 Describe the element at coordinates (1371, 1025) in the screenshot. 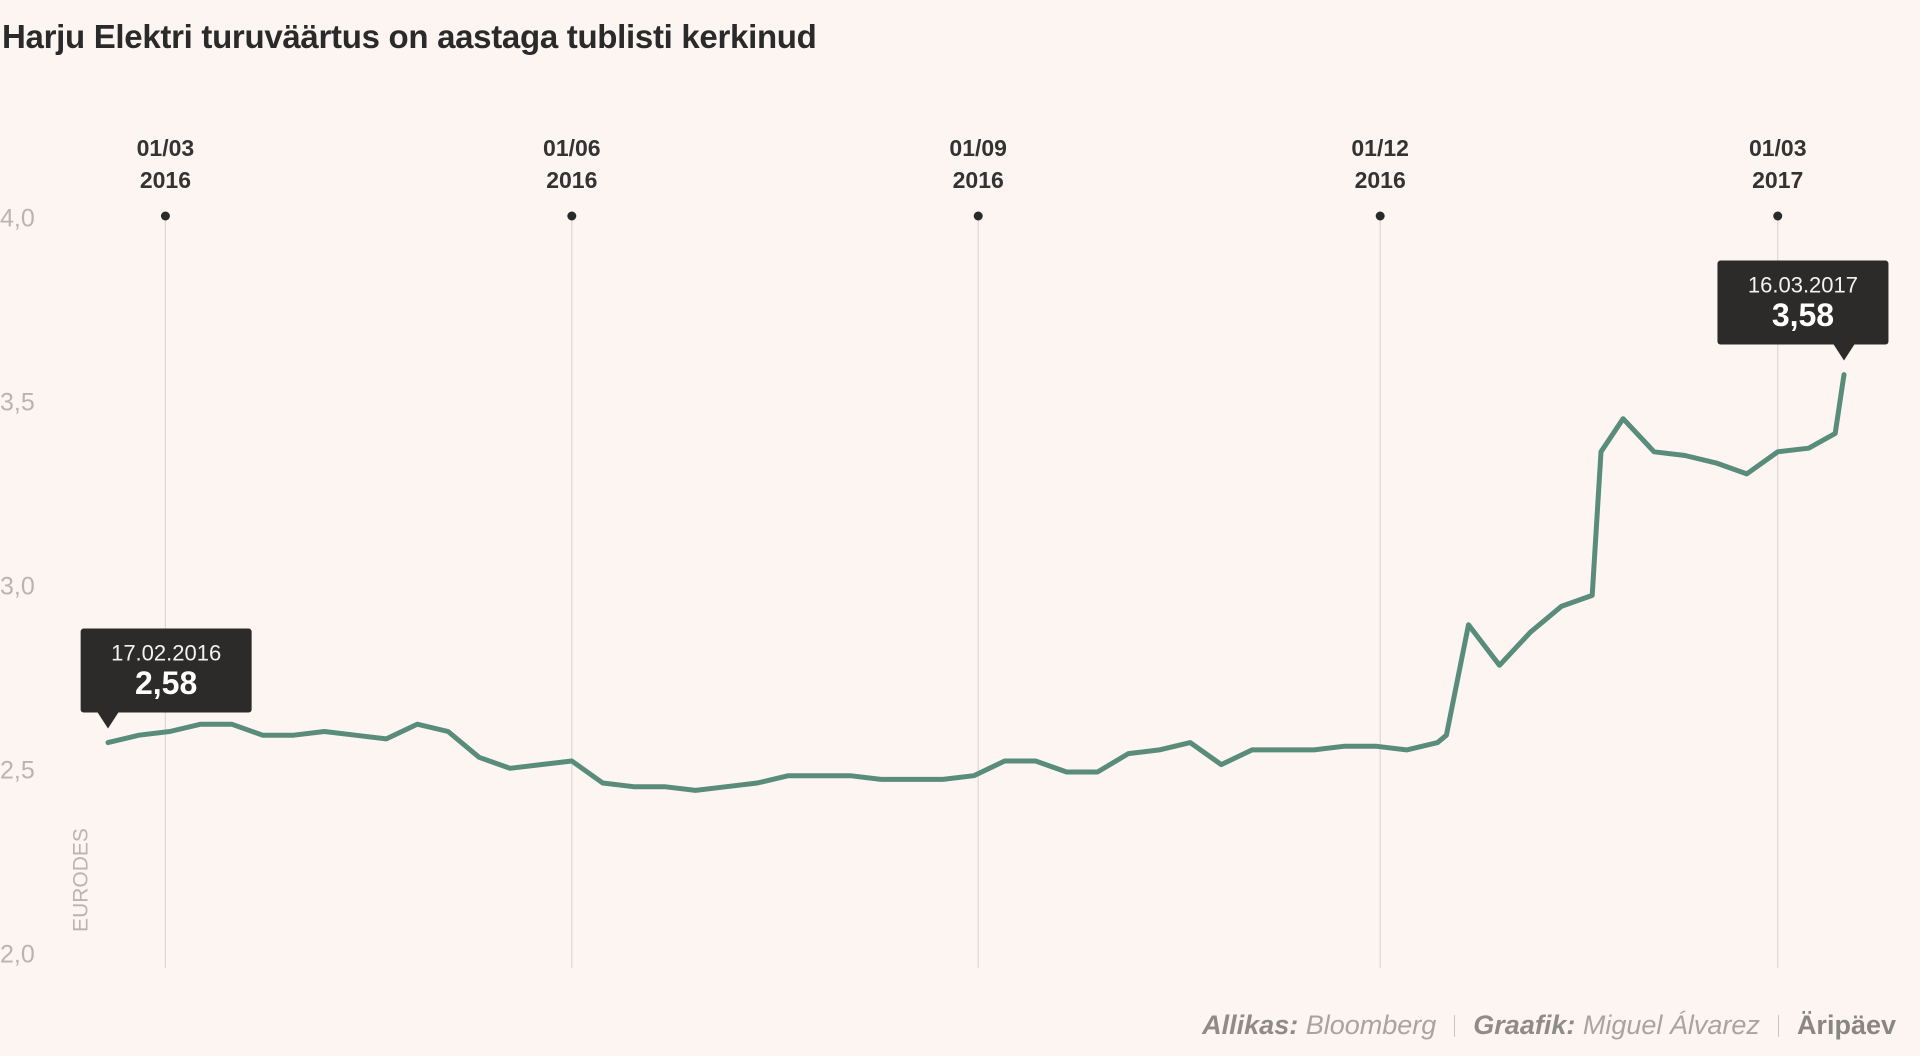

I see `source: Bloomberg` at that location.